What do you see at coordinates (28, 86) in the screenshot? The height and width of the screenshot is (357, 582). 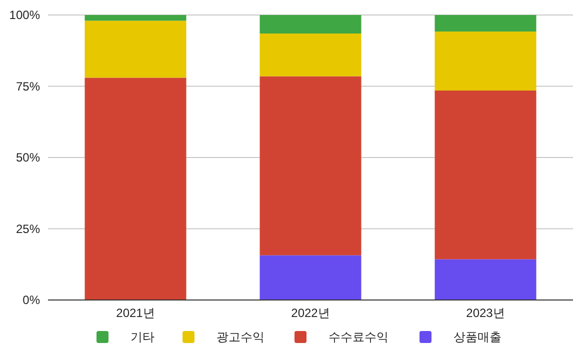 I see `y-tick-label: 75%` at bounding box center [28, 86].